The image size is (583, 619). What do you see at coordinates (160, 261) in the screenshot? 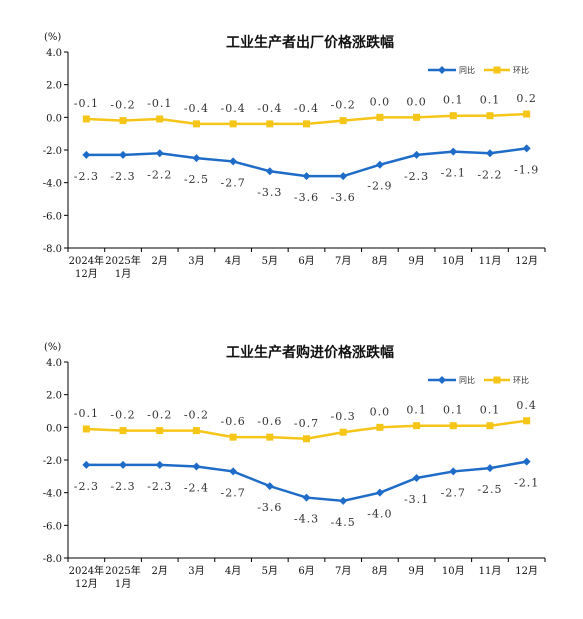
I see `x-tick-label: 2月` at bounding box center [160, 261].